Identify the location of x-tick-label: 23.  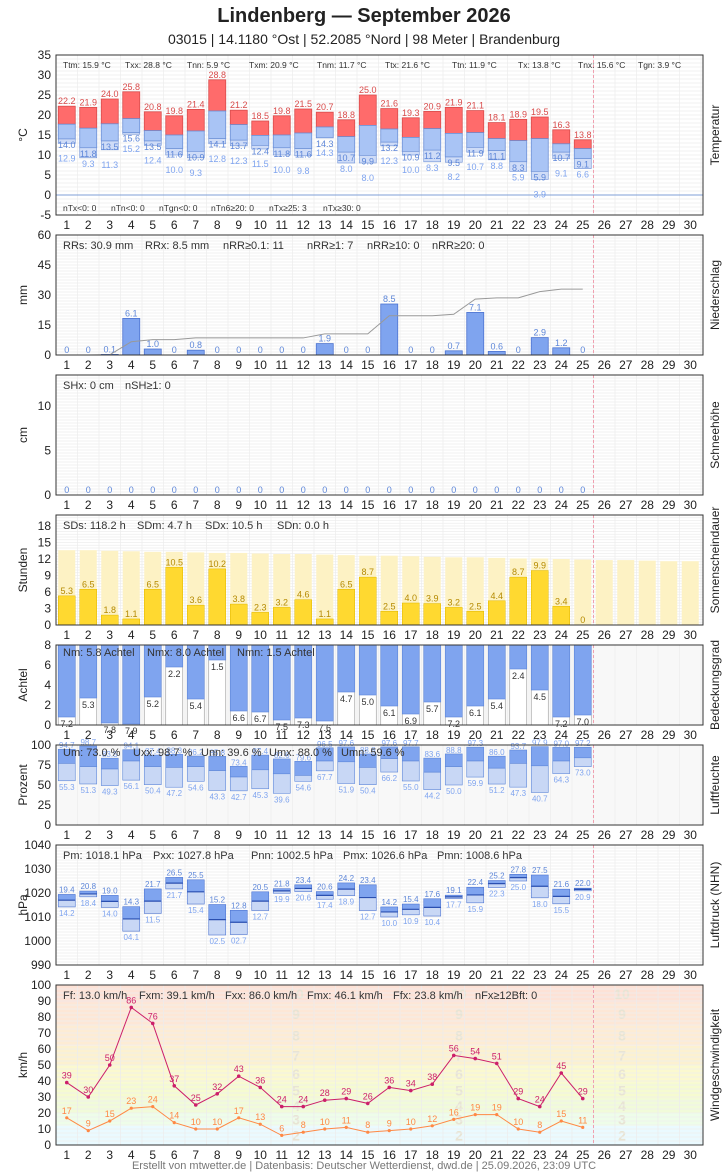
(540, 505).